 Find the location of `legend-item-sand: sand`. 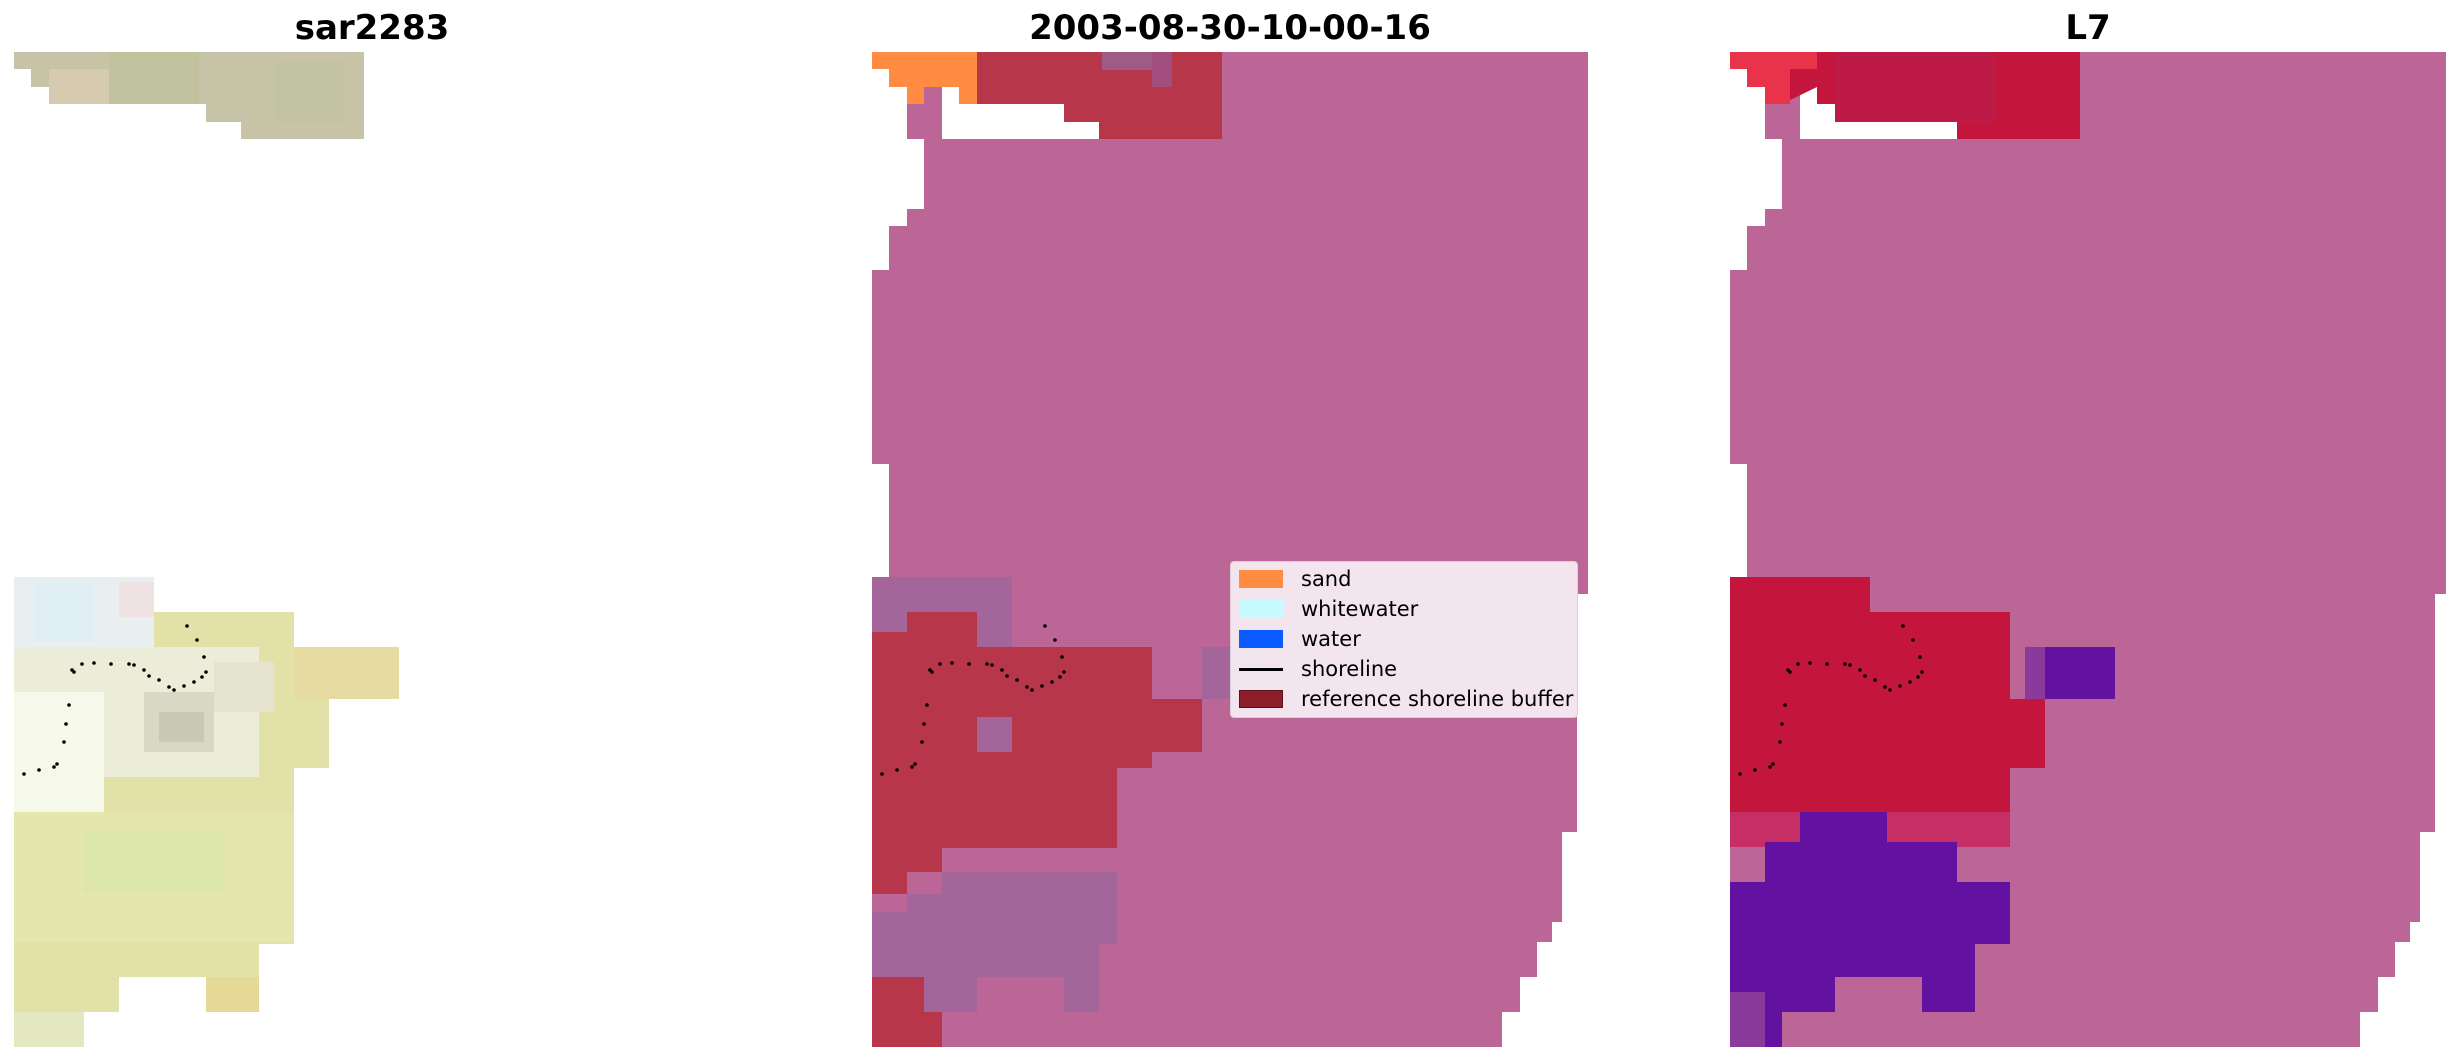

legend-item-sand: sand is located at coordinates (1295, 579).